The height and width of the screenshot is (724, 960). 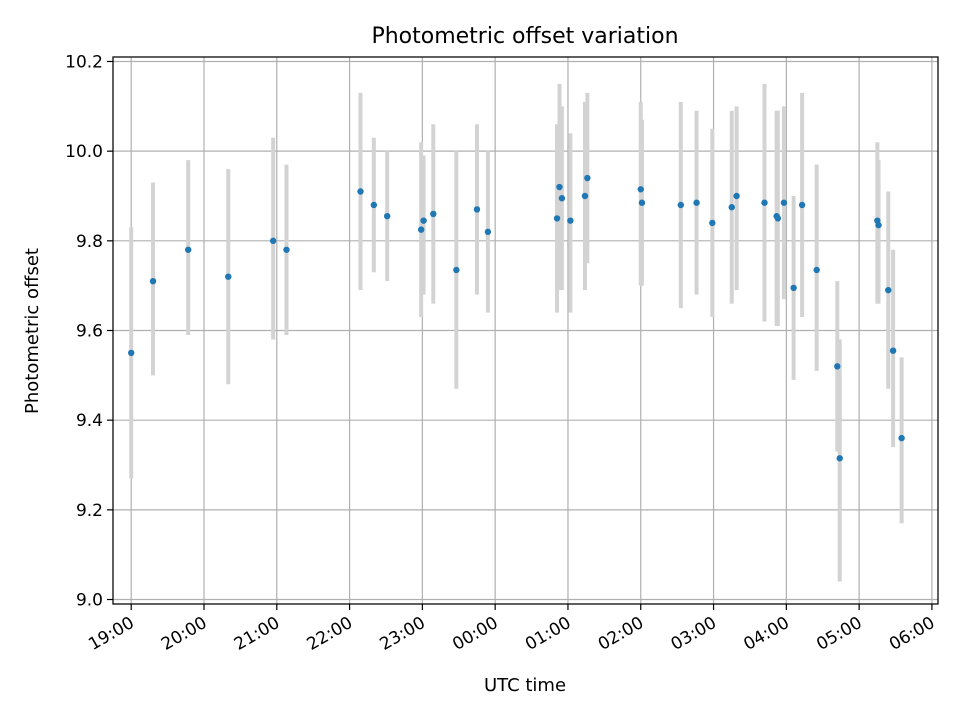 What do you see at coordinates (89, 242) in the screenshot?
I see `y-tick-label: 9.8` at bounding box center [89, 242].